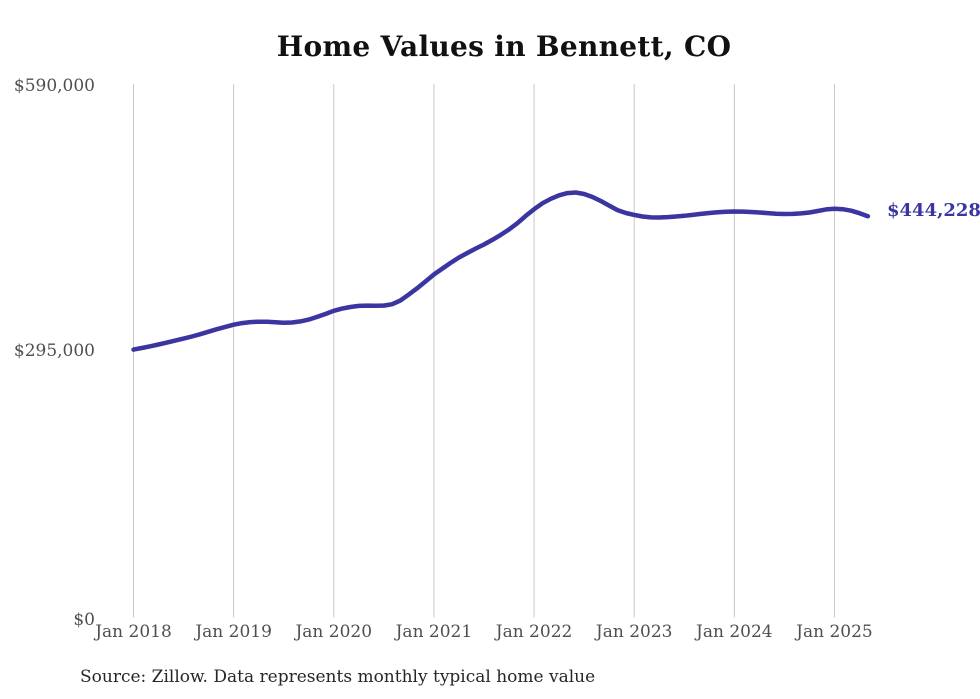 Image resolution: width=980 pixels, height=699 pixels. Describe the element at coordinates (84, 620) in the screenshot. I see `y-axis-label: $0` at that location.